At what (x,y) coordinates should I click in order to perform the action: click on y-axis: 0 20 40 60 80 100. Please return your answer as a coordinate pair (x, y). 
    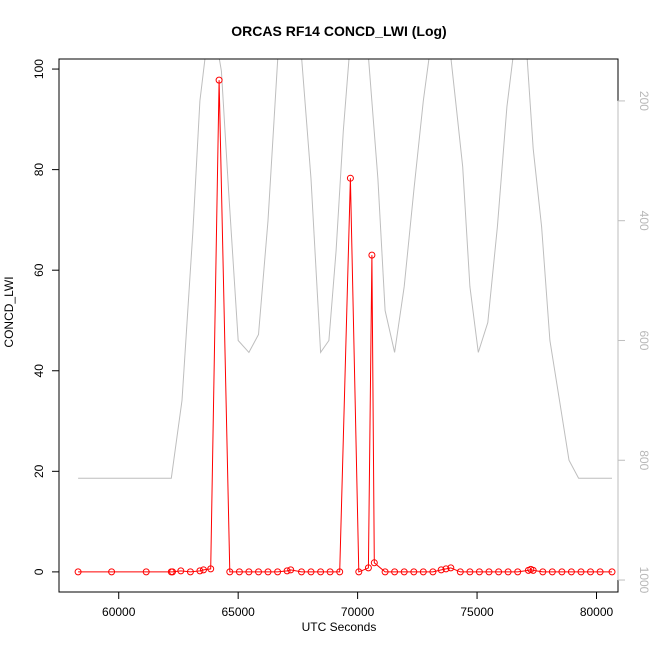
    Looking at the image, I should click on (46, 317).